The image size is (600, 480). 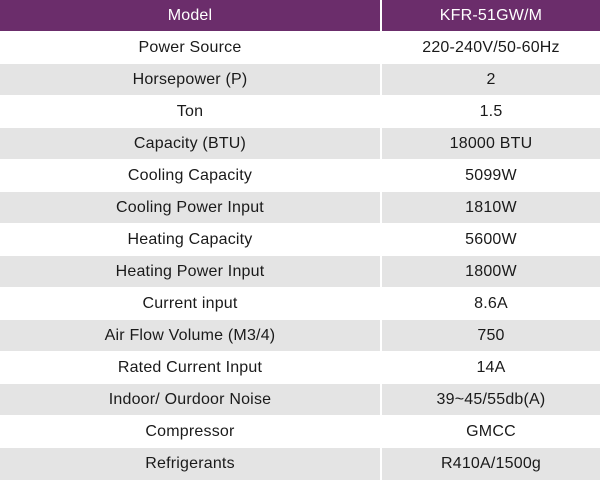 What do you see at coordinates (191, 47) in the screenshot?
I see `row-label: Power Source` at bounding box center [191, 47].